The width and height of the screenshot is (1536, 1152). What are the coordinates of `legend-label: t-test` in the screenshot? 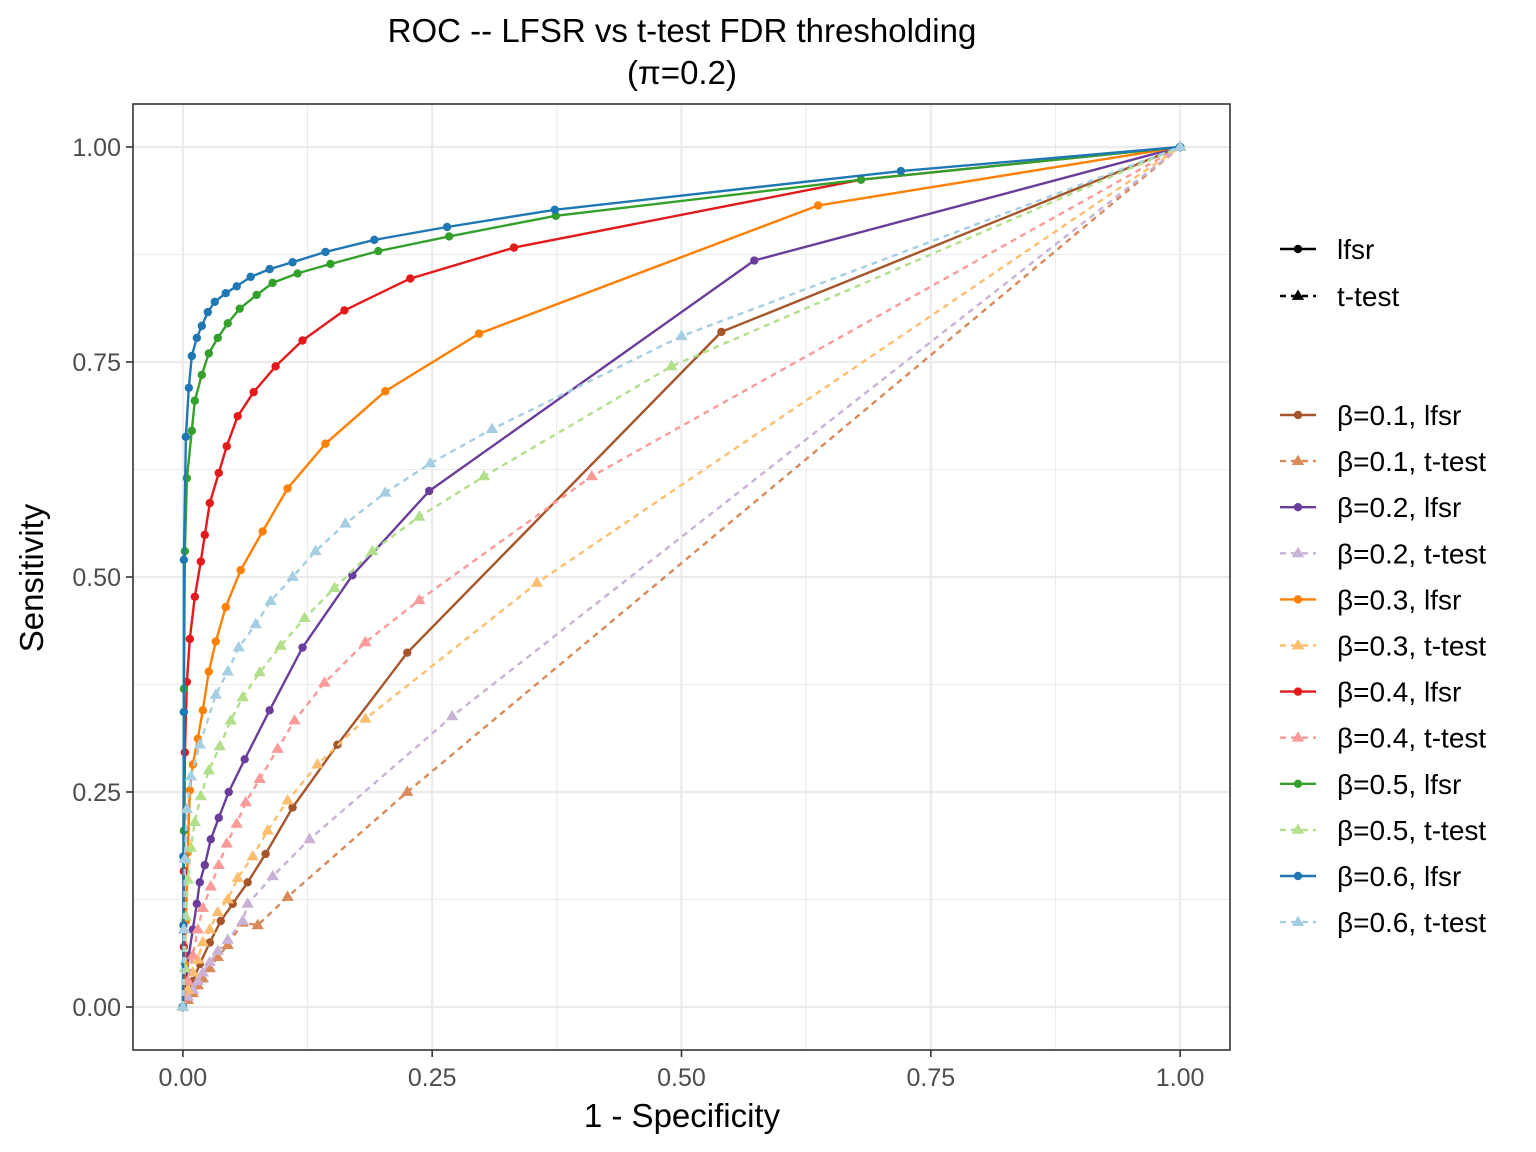 It's located at (1368, 296).